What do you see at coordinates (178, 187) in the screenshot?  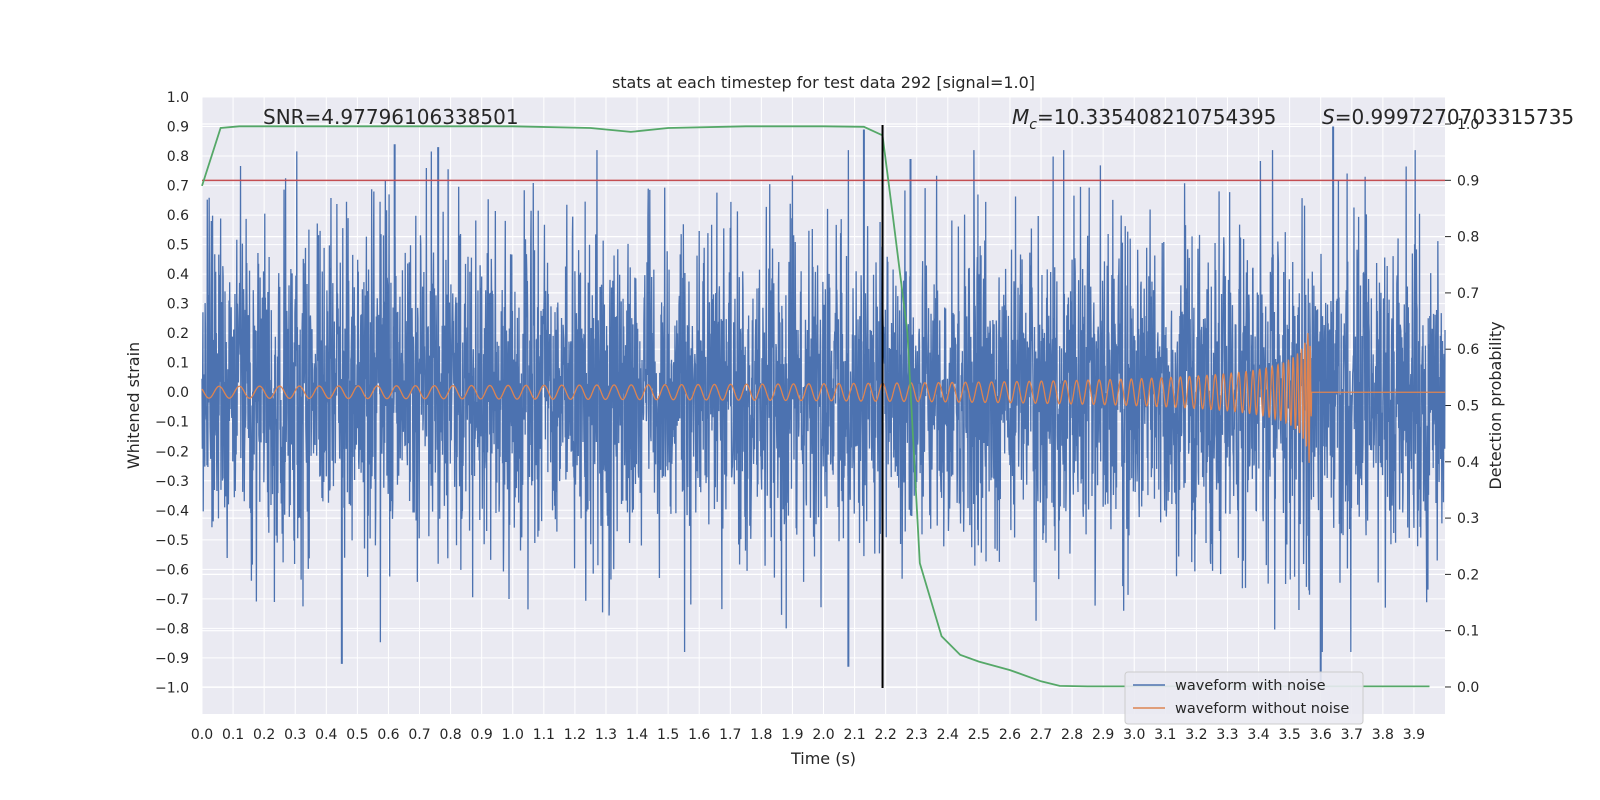 I see `y-tick-label: 0.7` at bounding box center [178, 187].